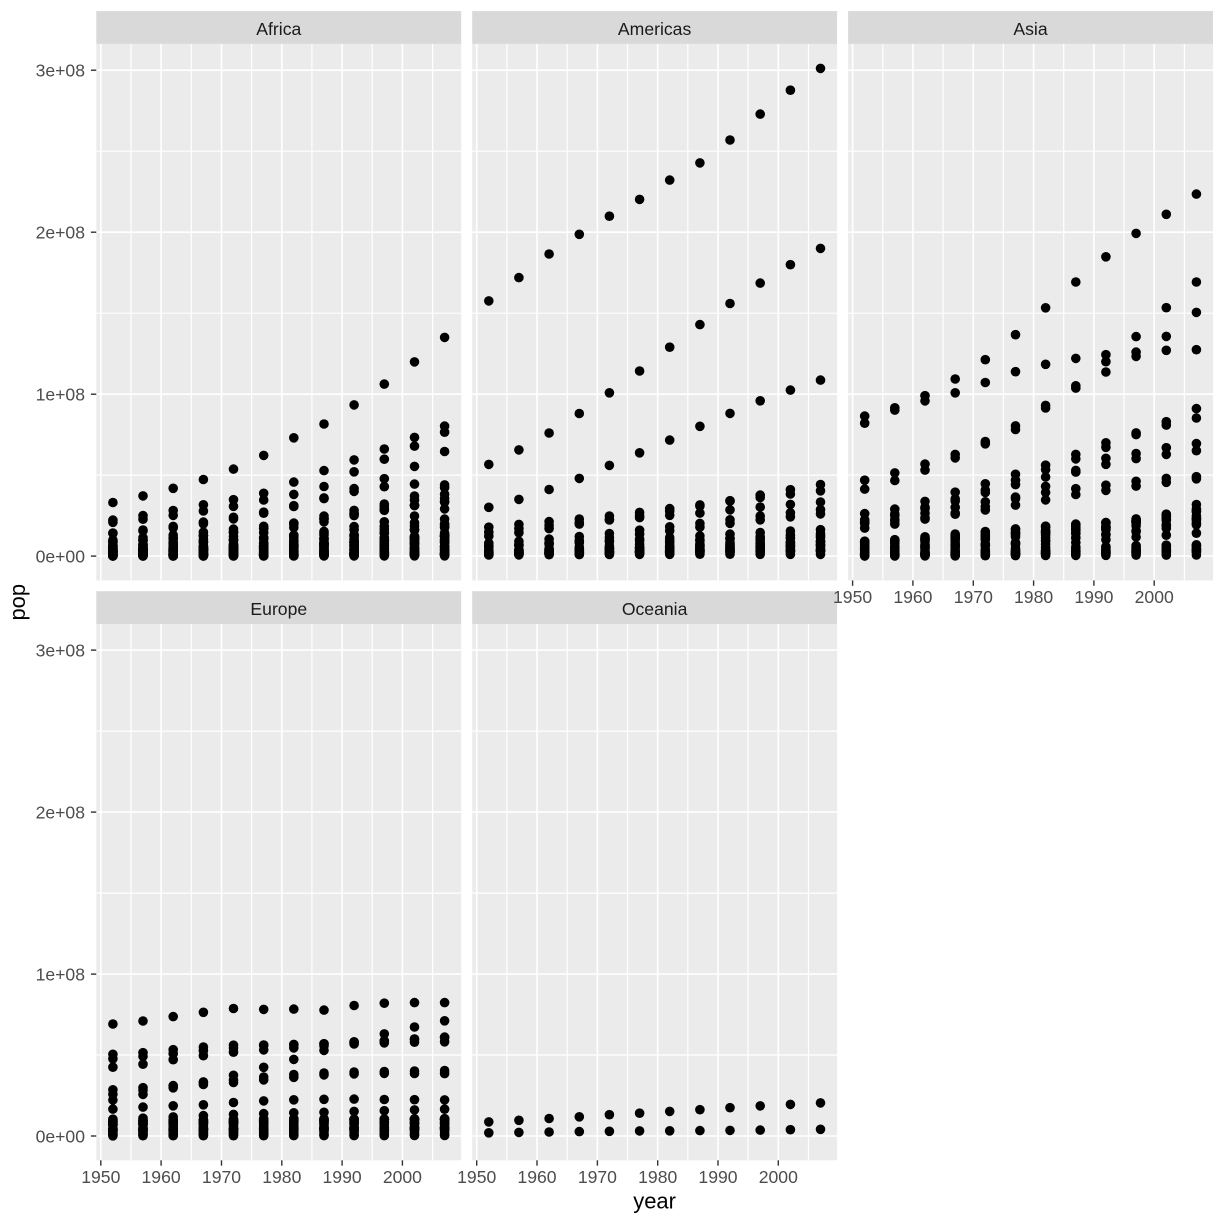 The width and height of the screenshot is (1224, 1229). Describe the element at coordinates (655, 609) in the screenshot. I see `svg-text: Oceania` at that location.